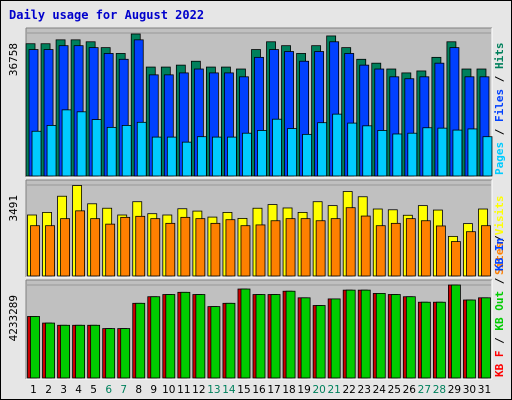 The width and height of the screenshot is (512, 400). What do you see at coordinates (106, 15) in the screenshot?
I see `chart-title: Daily usage for August 2022` at bounding box center [106, 15].